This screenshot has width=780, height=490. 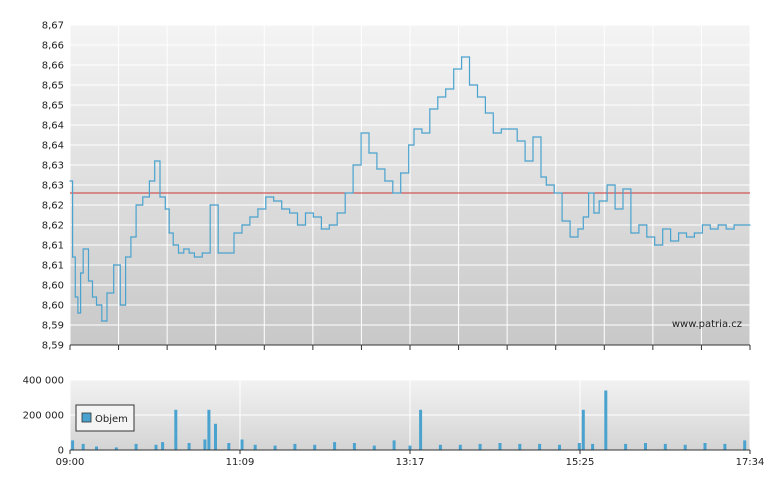 I want to click on x-tick-label: 11:09, so click(x=240, y=462).